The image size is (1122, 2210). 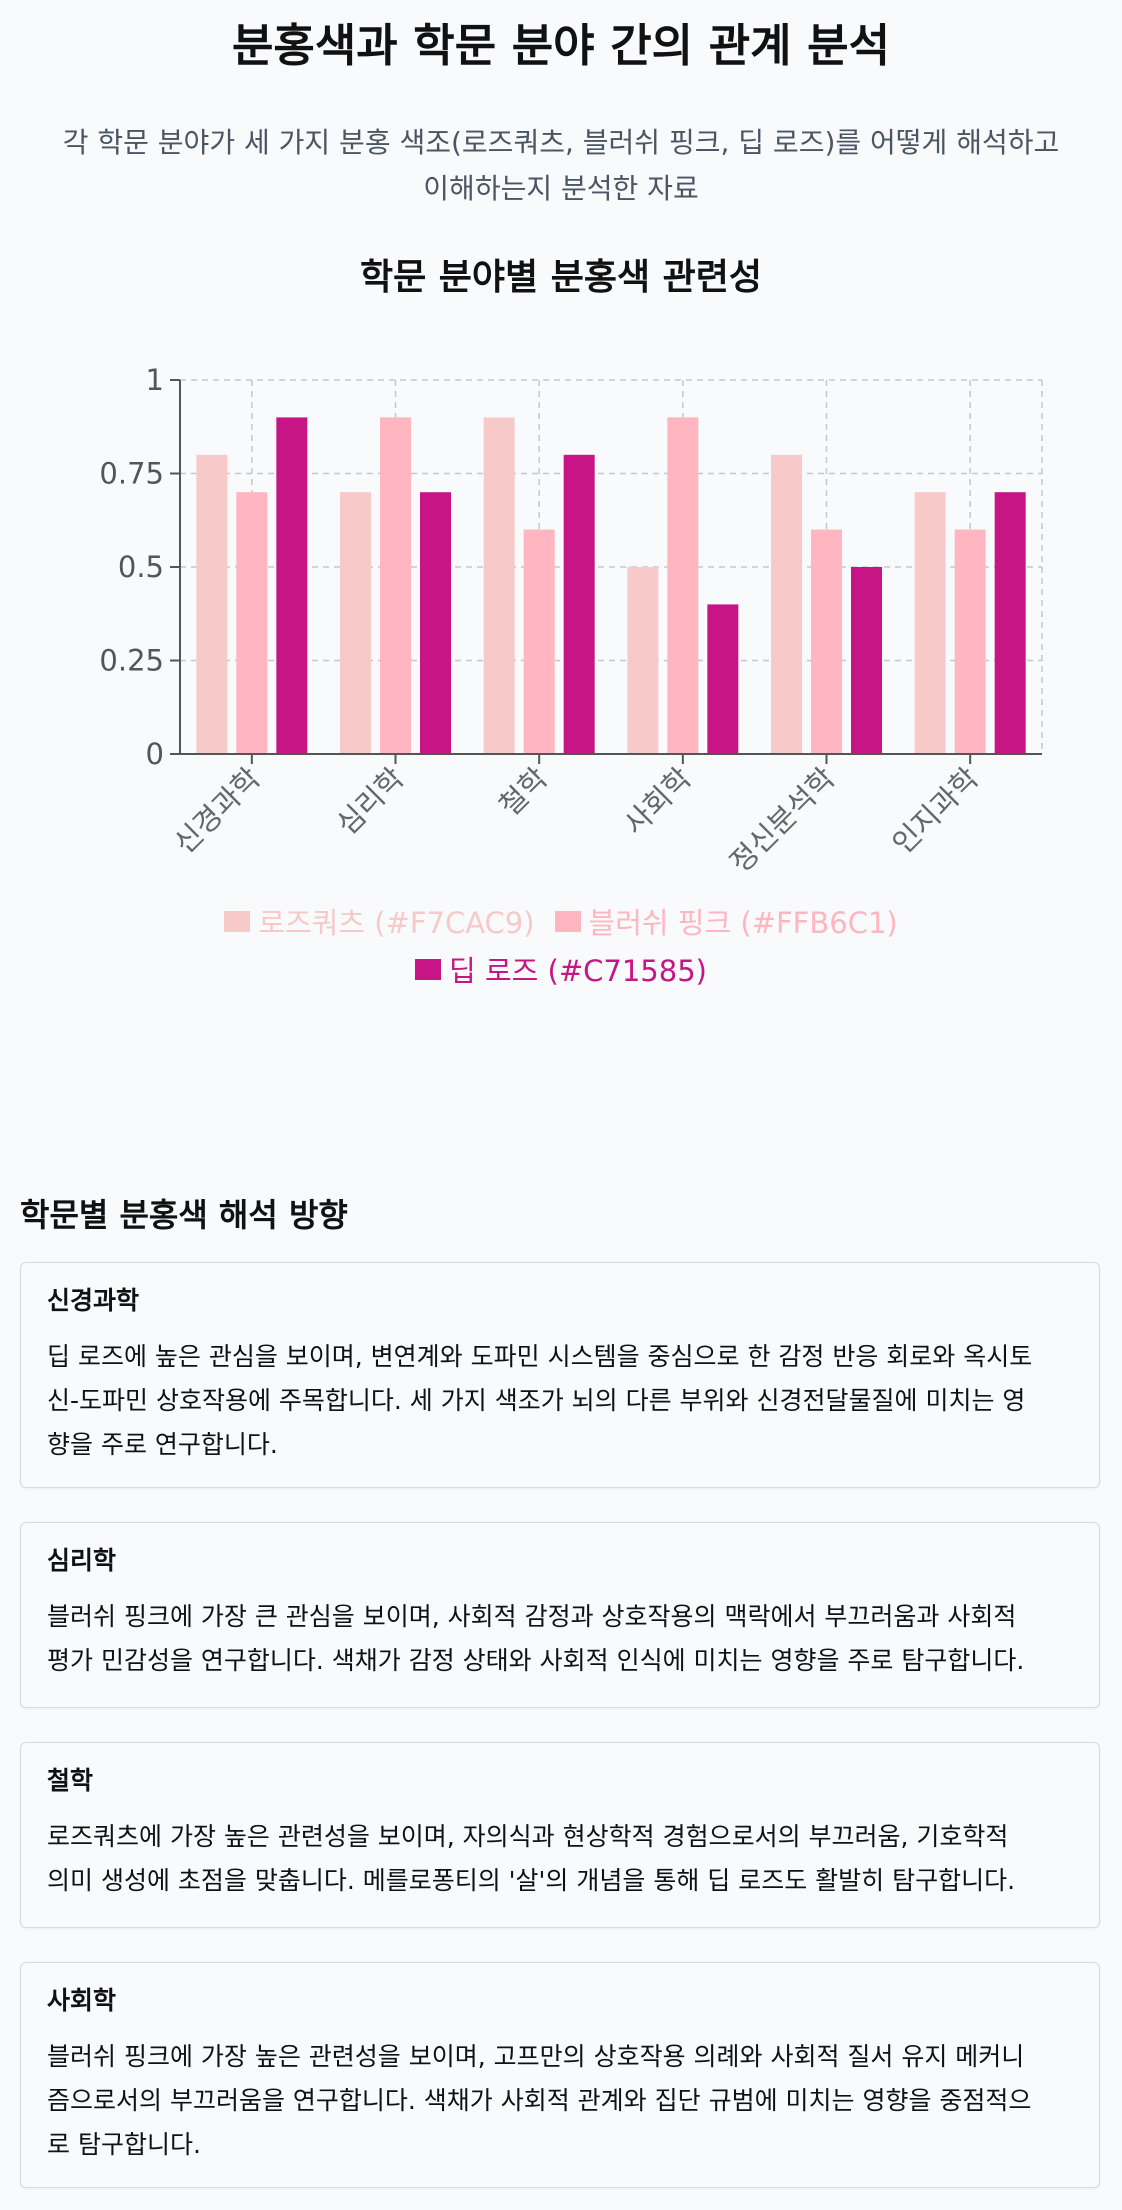 What do you see at coordinates (131, 661) in the screenshot?
I see `y-tick-label: 0.25` at bounding box center [131, 661].